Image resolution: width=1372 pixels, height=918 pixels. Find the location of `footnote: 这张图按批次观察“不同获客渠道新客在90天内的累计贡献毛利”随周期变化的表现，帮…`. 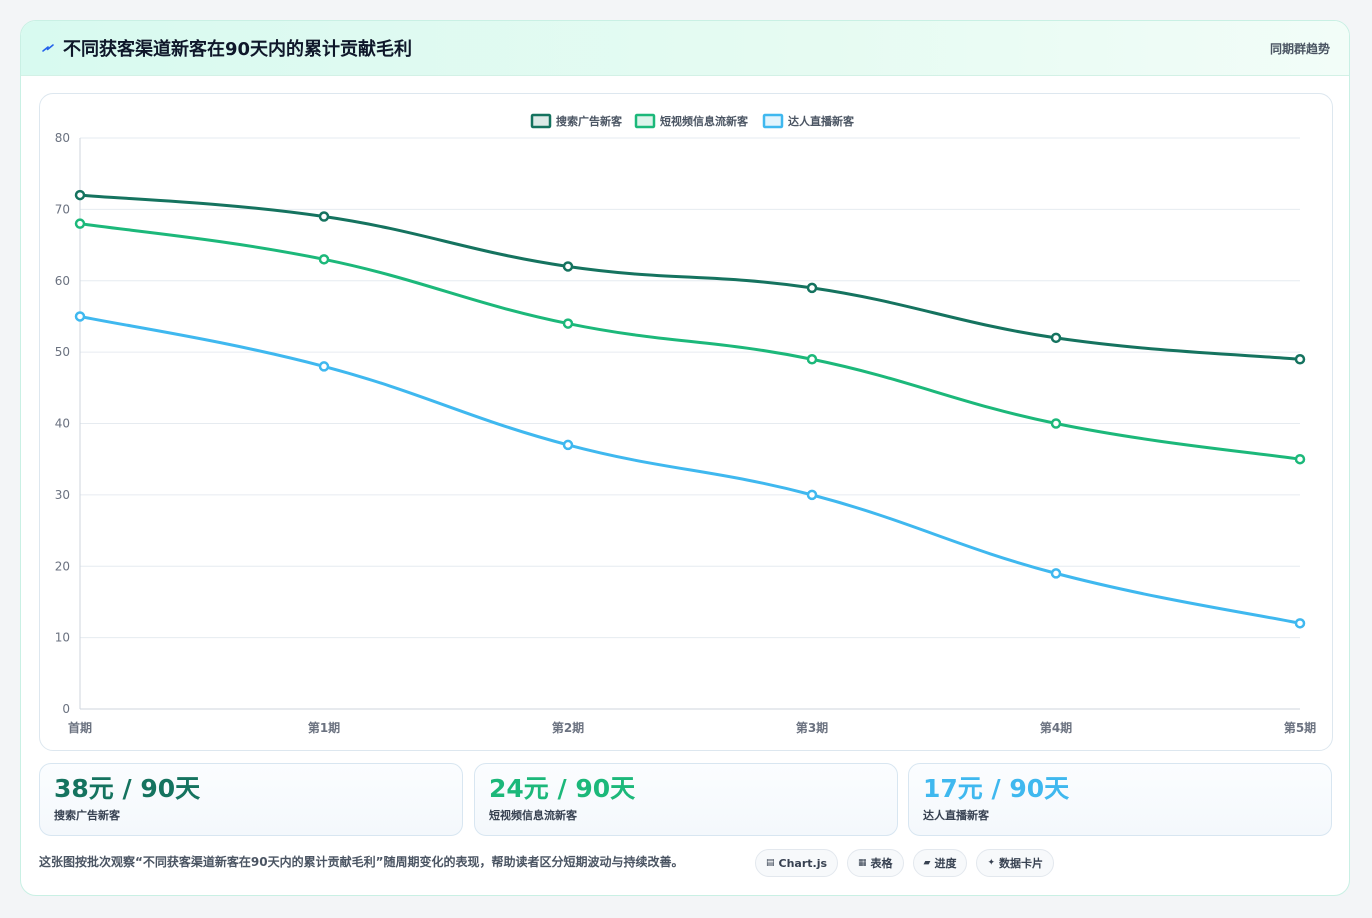

footnote: 这张图按批次观察“不同获客渠道新客在90天内的累计贡献毛利”随周期变化的表现，帮… is located at coordinates (361, 862).